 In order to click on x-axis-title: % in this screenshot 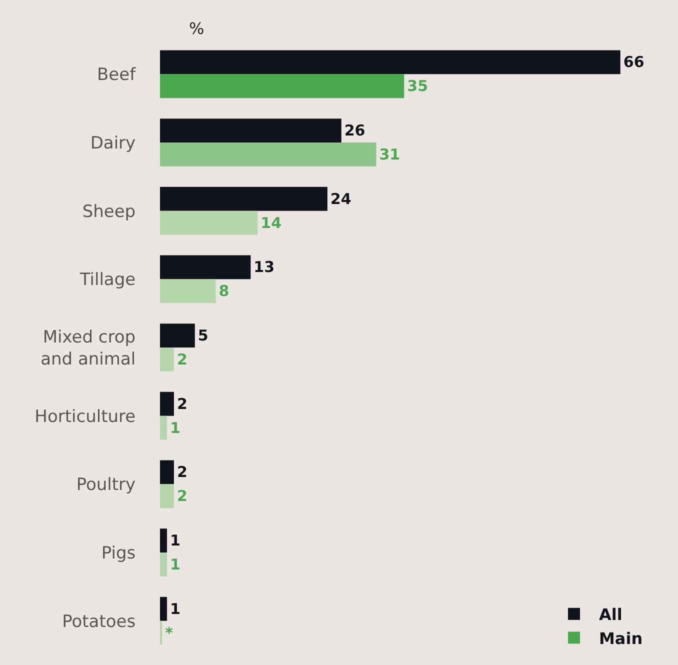, I will do `click(196, 28)`.